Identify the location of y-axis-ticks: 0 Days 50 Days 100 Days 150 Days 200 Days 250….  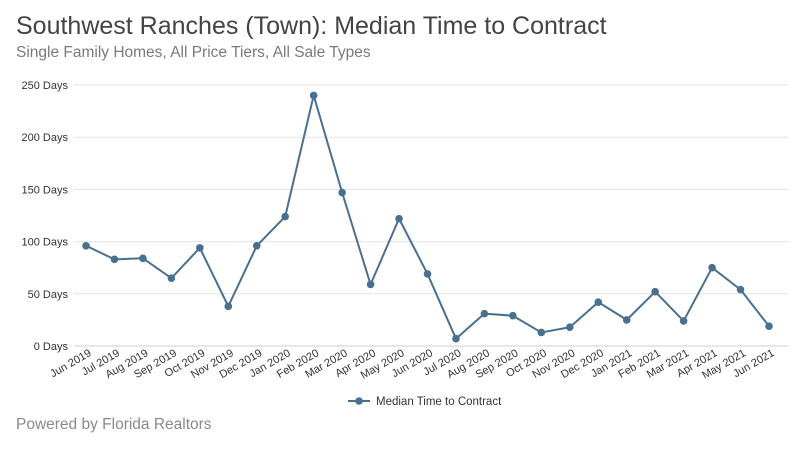
(45, 216).